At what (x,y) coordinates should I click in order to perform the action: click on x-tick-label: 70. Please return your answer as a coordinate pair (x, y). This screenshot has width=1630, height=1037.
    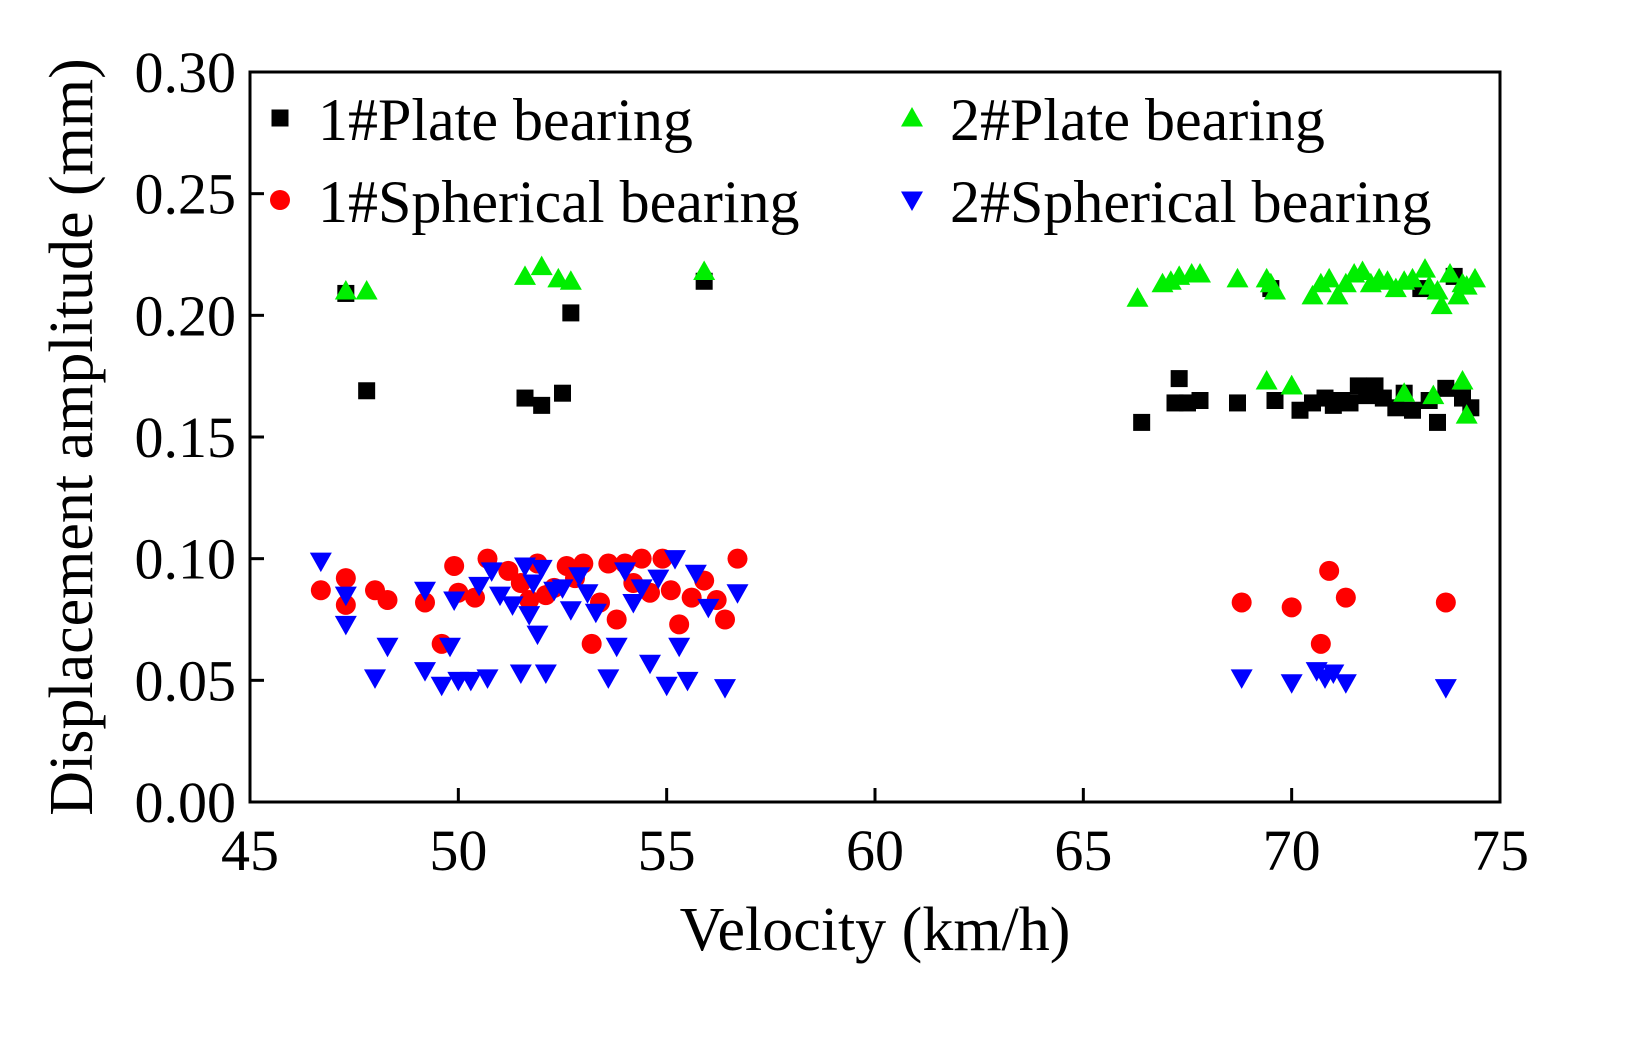
    Looking at the image, I should click on (1292, 850).